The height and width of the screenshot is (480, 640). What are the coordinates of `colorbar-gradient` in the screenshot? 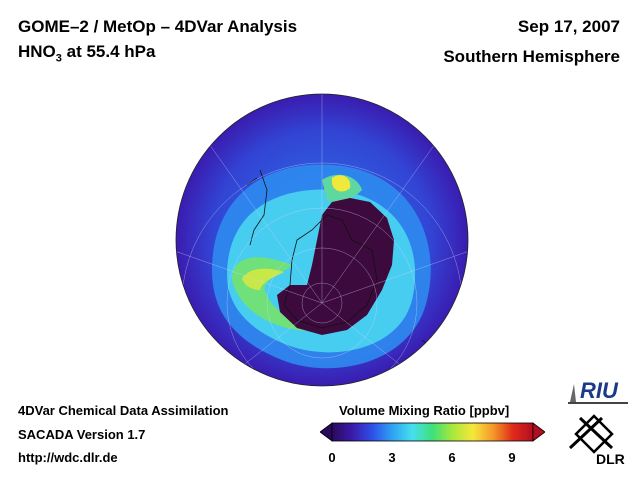 It's located at (432, 432).